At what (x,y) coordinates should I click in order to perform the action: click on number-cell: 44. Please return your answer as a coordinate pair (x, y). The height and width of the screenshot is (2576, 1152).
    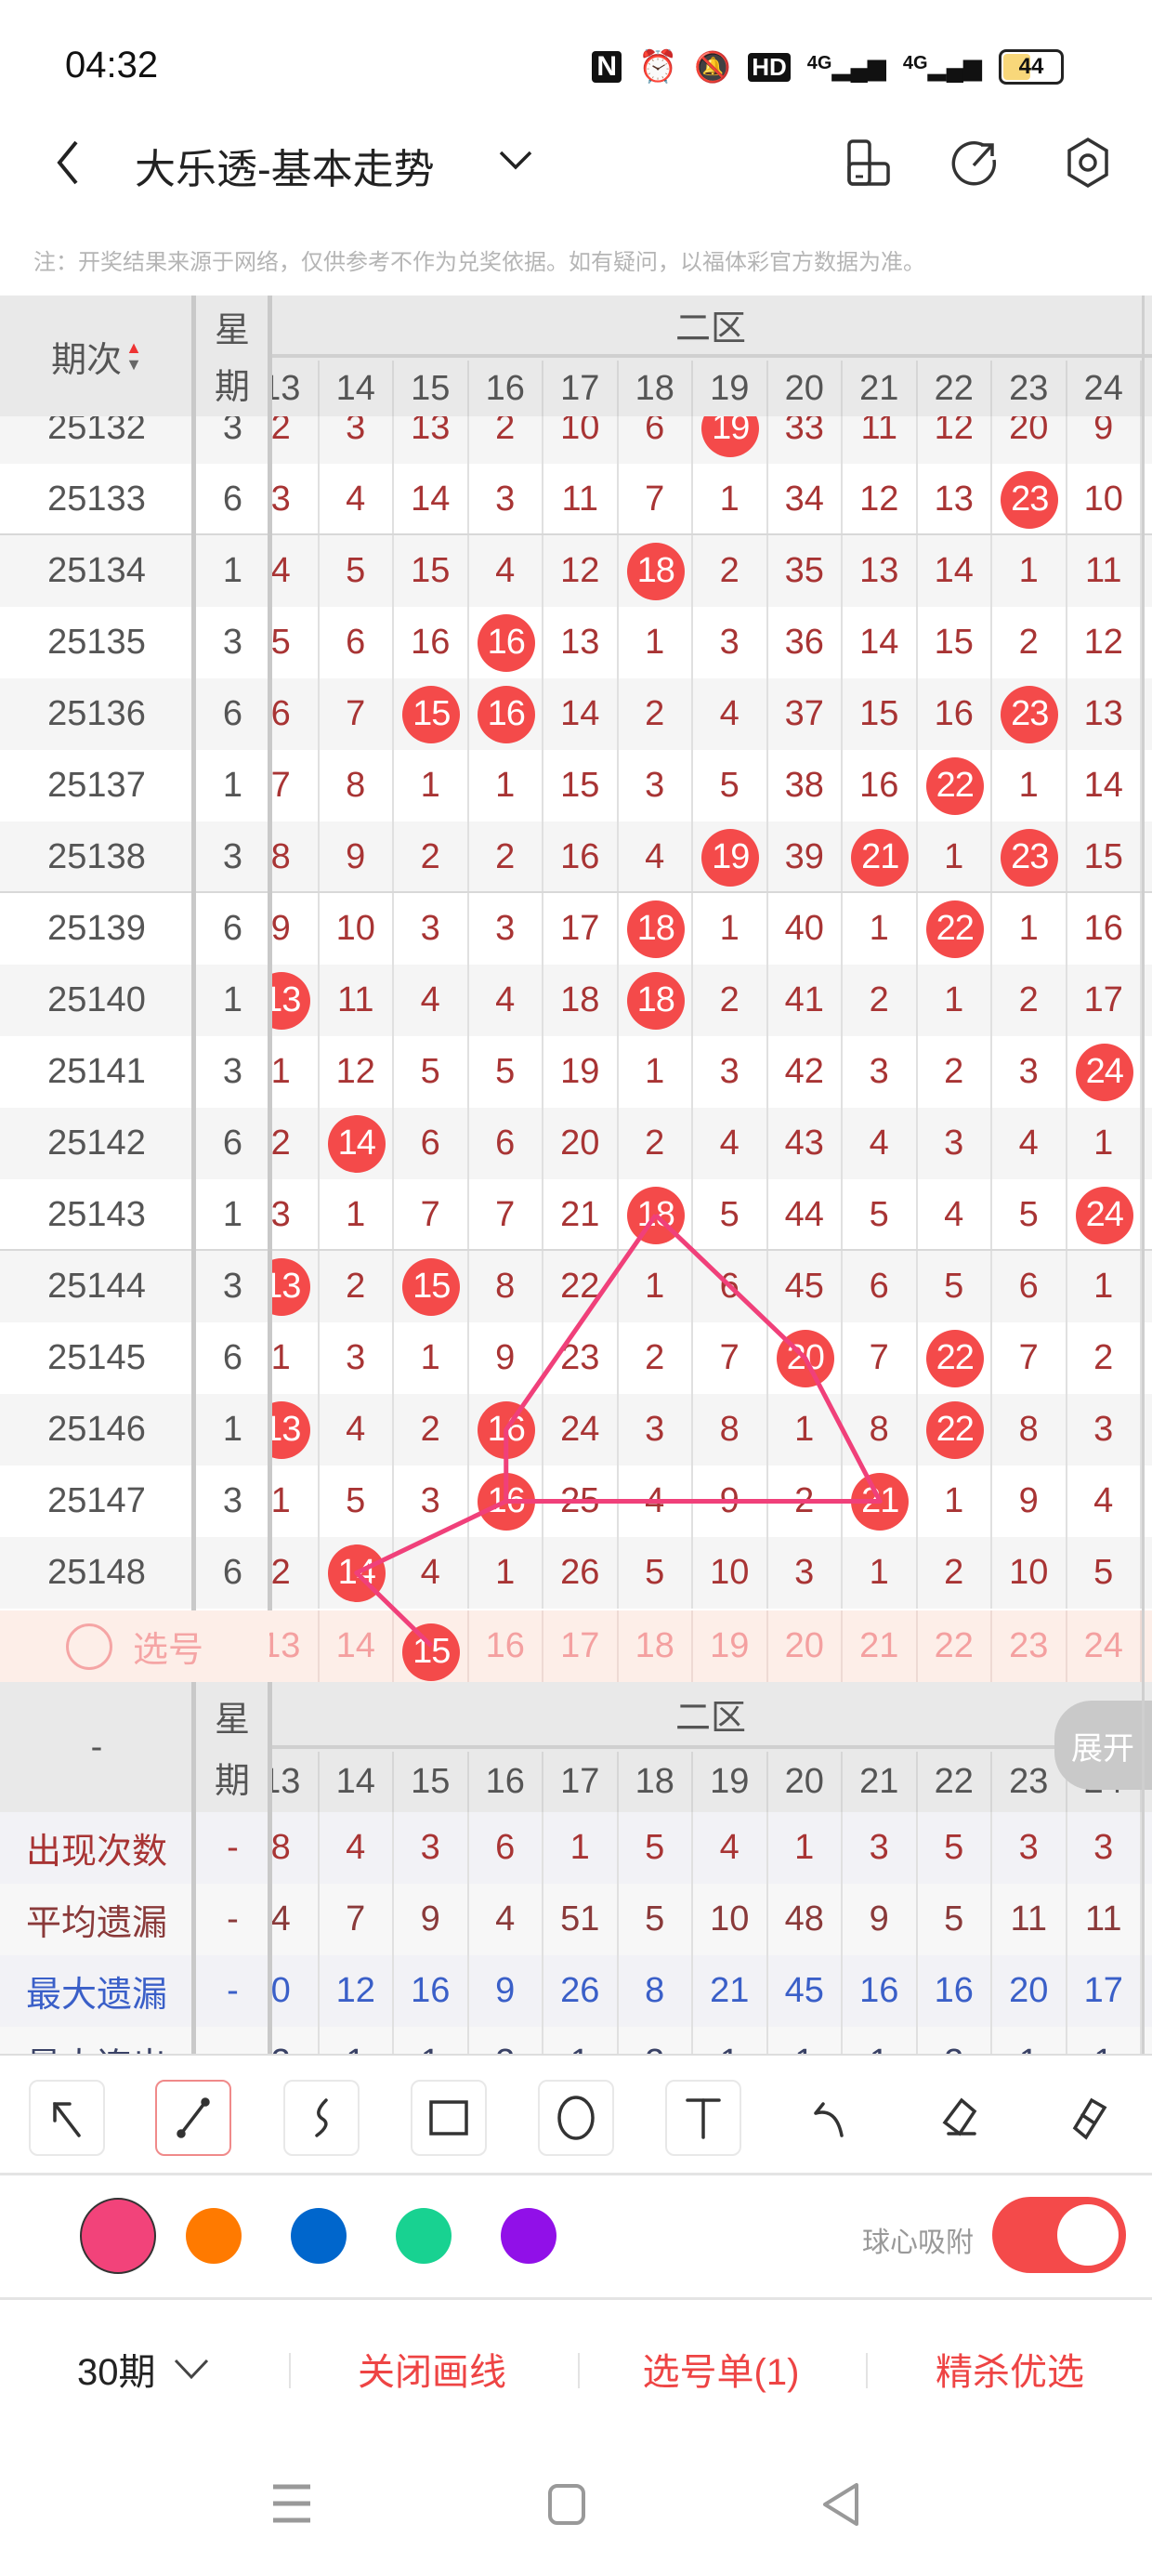
    Looking at the image, I should click on (805, 1215).